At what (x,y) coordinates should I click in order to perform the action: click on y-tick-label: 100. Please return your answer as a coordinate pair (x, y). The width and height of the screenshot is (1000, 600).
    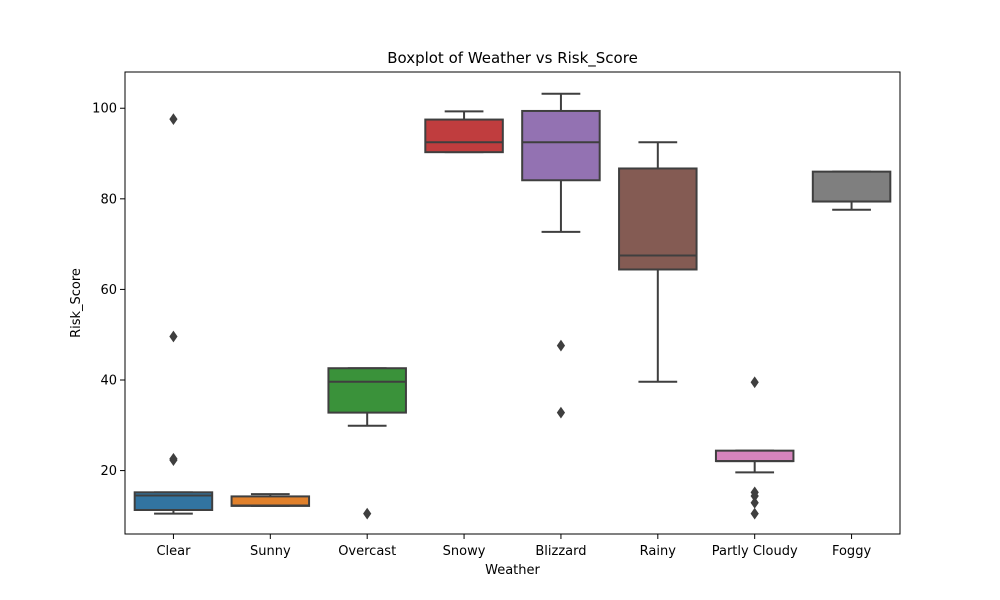
    Looking at the image, I should click on (104, 109).